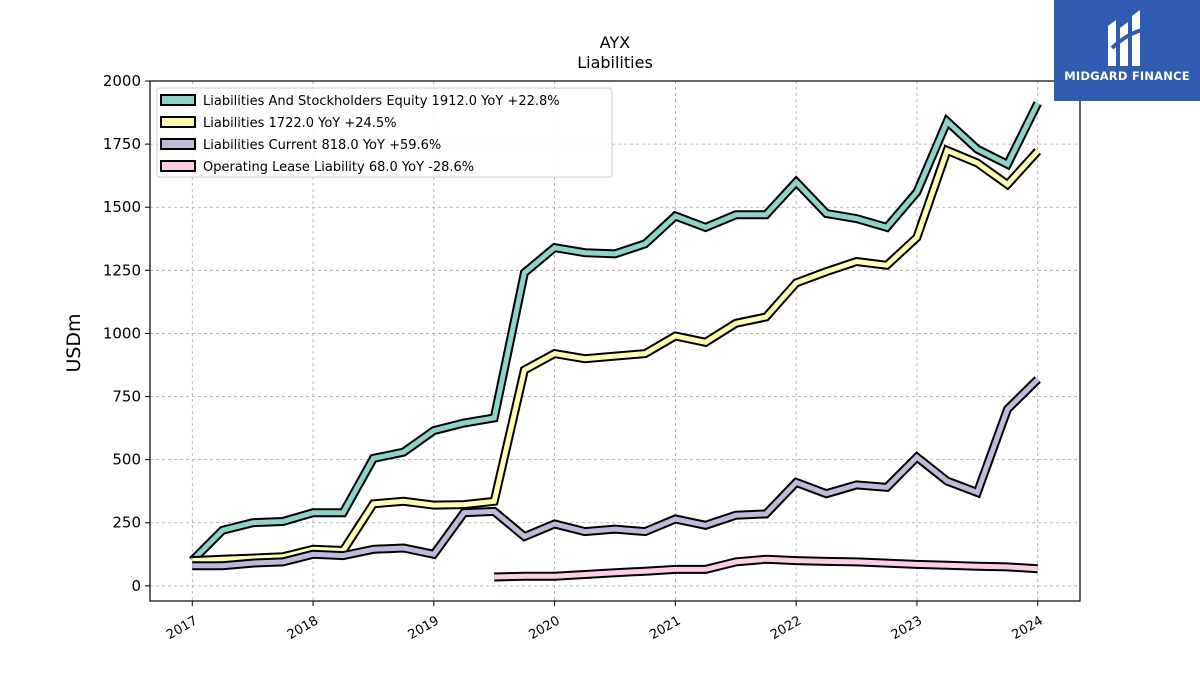 This screenshot has height=675, width=1200. Describe the element at coordinates (74, 342) in the screenshot. I see `y-axis-label: USDm` at that location.